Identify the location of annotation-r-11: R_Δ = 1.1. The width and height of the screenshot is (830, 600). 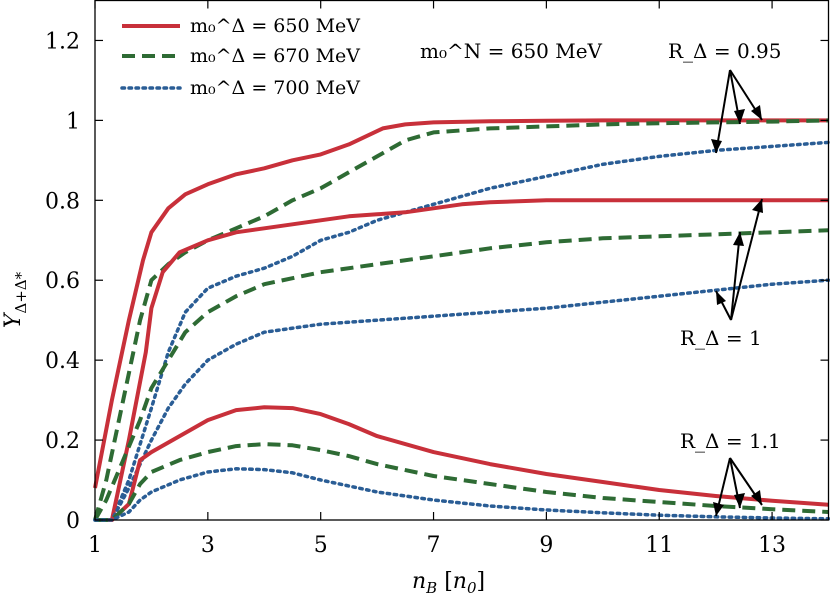
(730, 441).